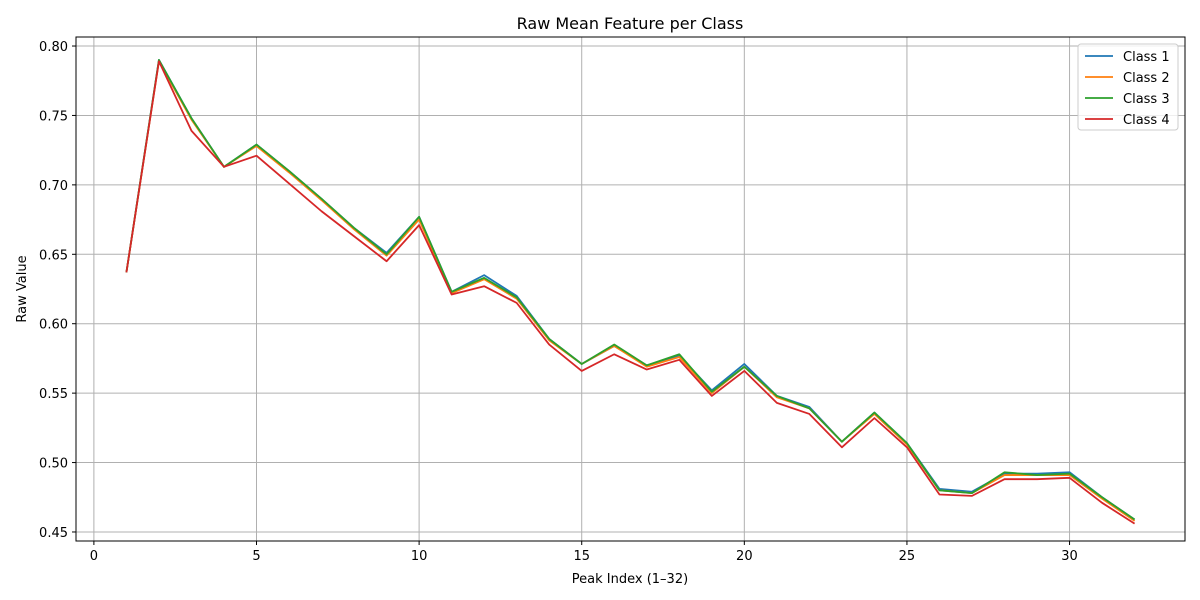  What do you see at coordinates (53, 47) in the screenshot?
I see `y-tick-label: 0.80` at bounding box center [53, 47].